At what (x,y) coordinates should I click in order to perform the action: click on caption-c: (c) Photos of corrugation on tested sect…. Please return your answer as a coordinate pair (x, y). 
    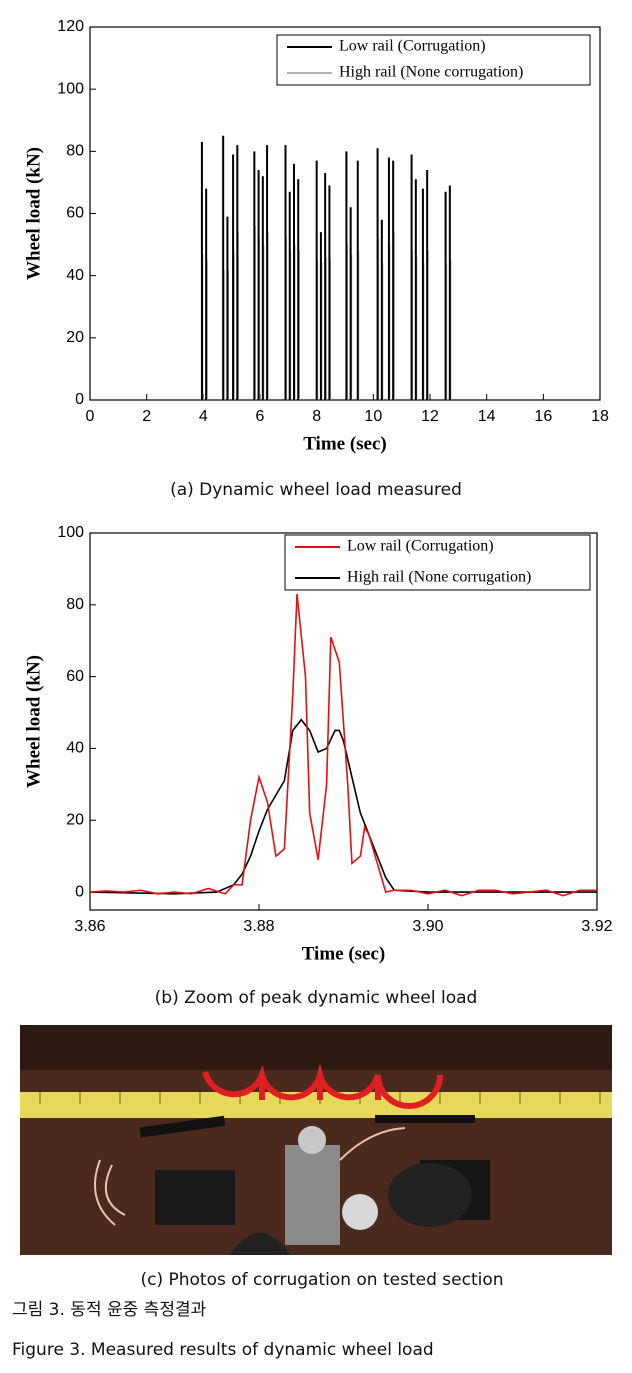
    Looking at the image, I should click on (321, 1280).